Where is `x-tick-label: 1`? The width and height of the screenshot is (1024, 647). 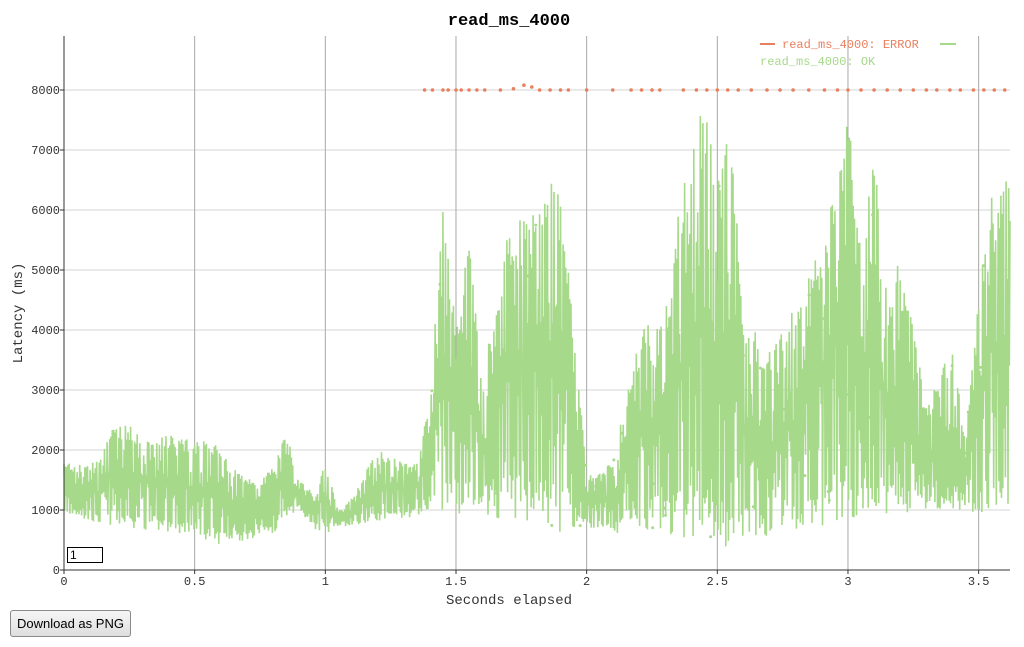
x-tick-label: 1 is located at coordinates (325, 582).